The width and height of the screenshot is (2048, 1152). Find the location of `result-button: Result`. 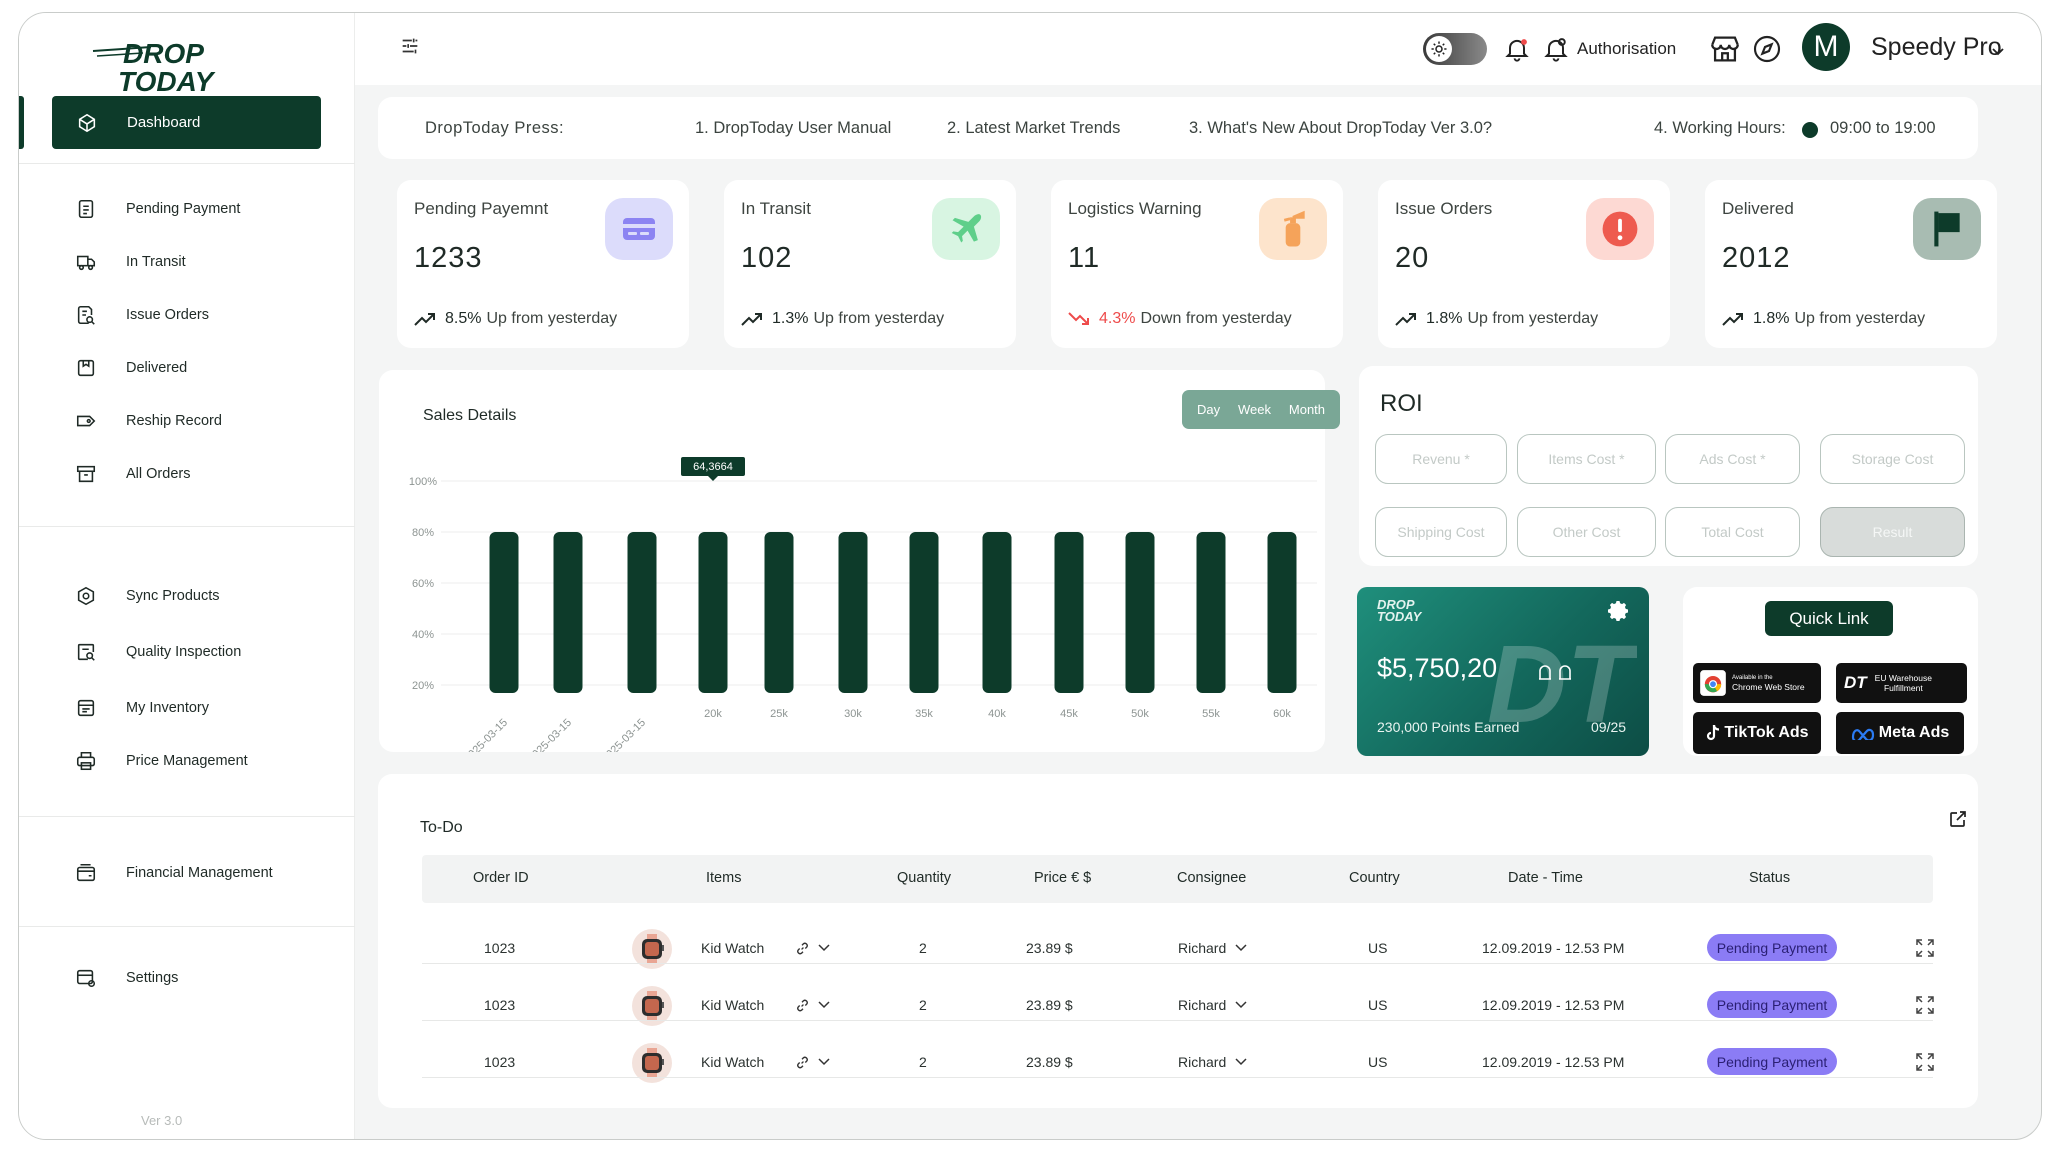

result-button: Result is located at coordinates (1892, 532).